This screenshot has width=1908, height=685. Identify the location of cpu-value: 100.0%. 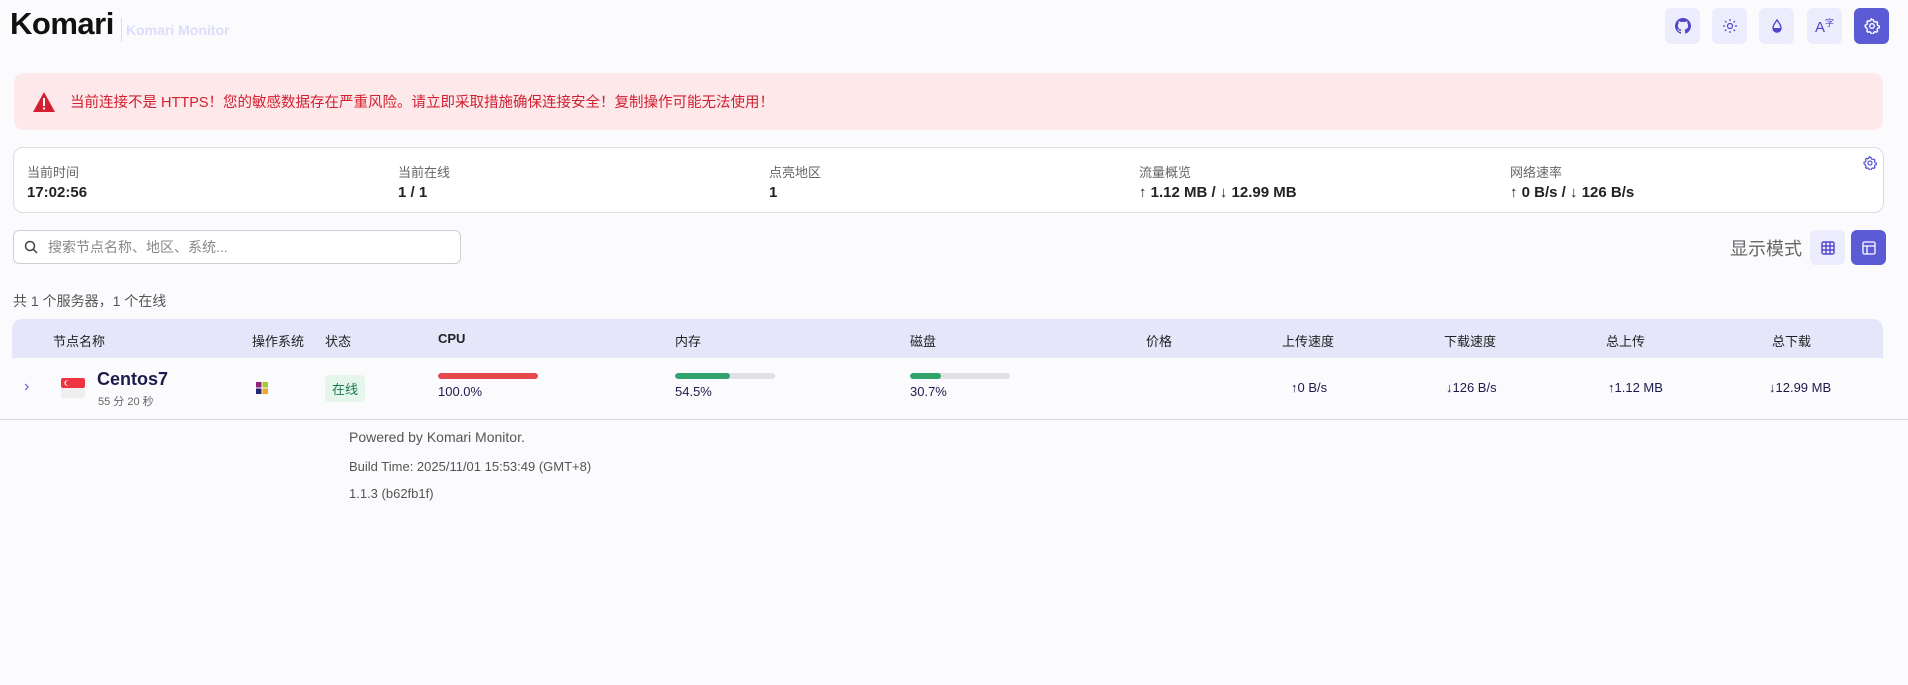
(460, 391).